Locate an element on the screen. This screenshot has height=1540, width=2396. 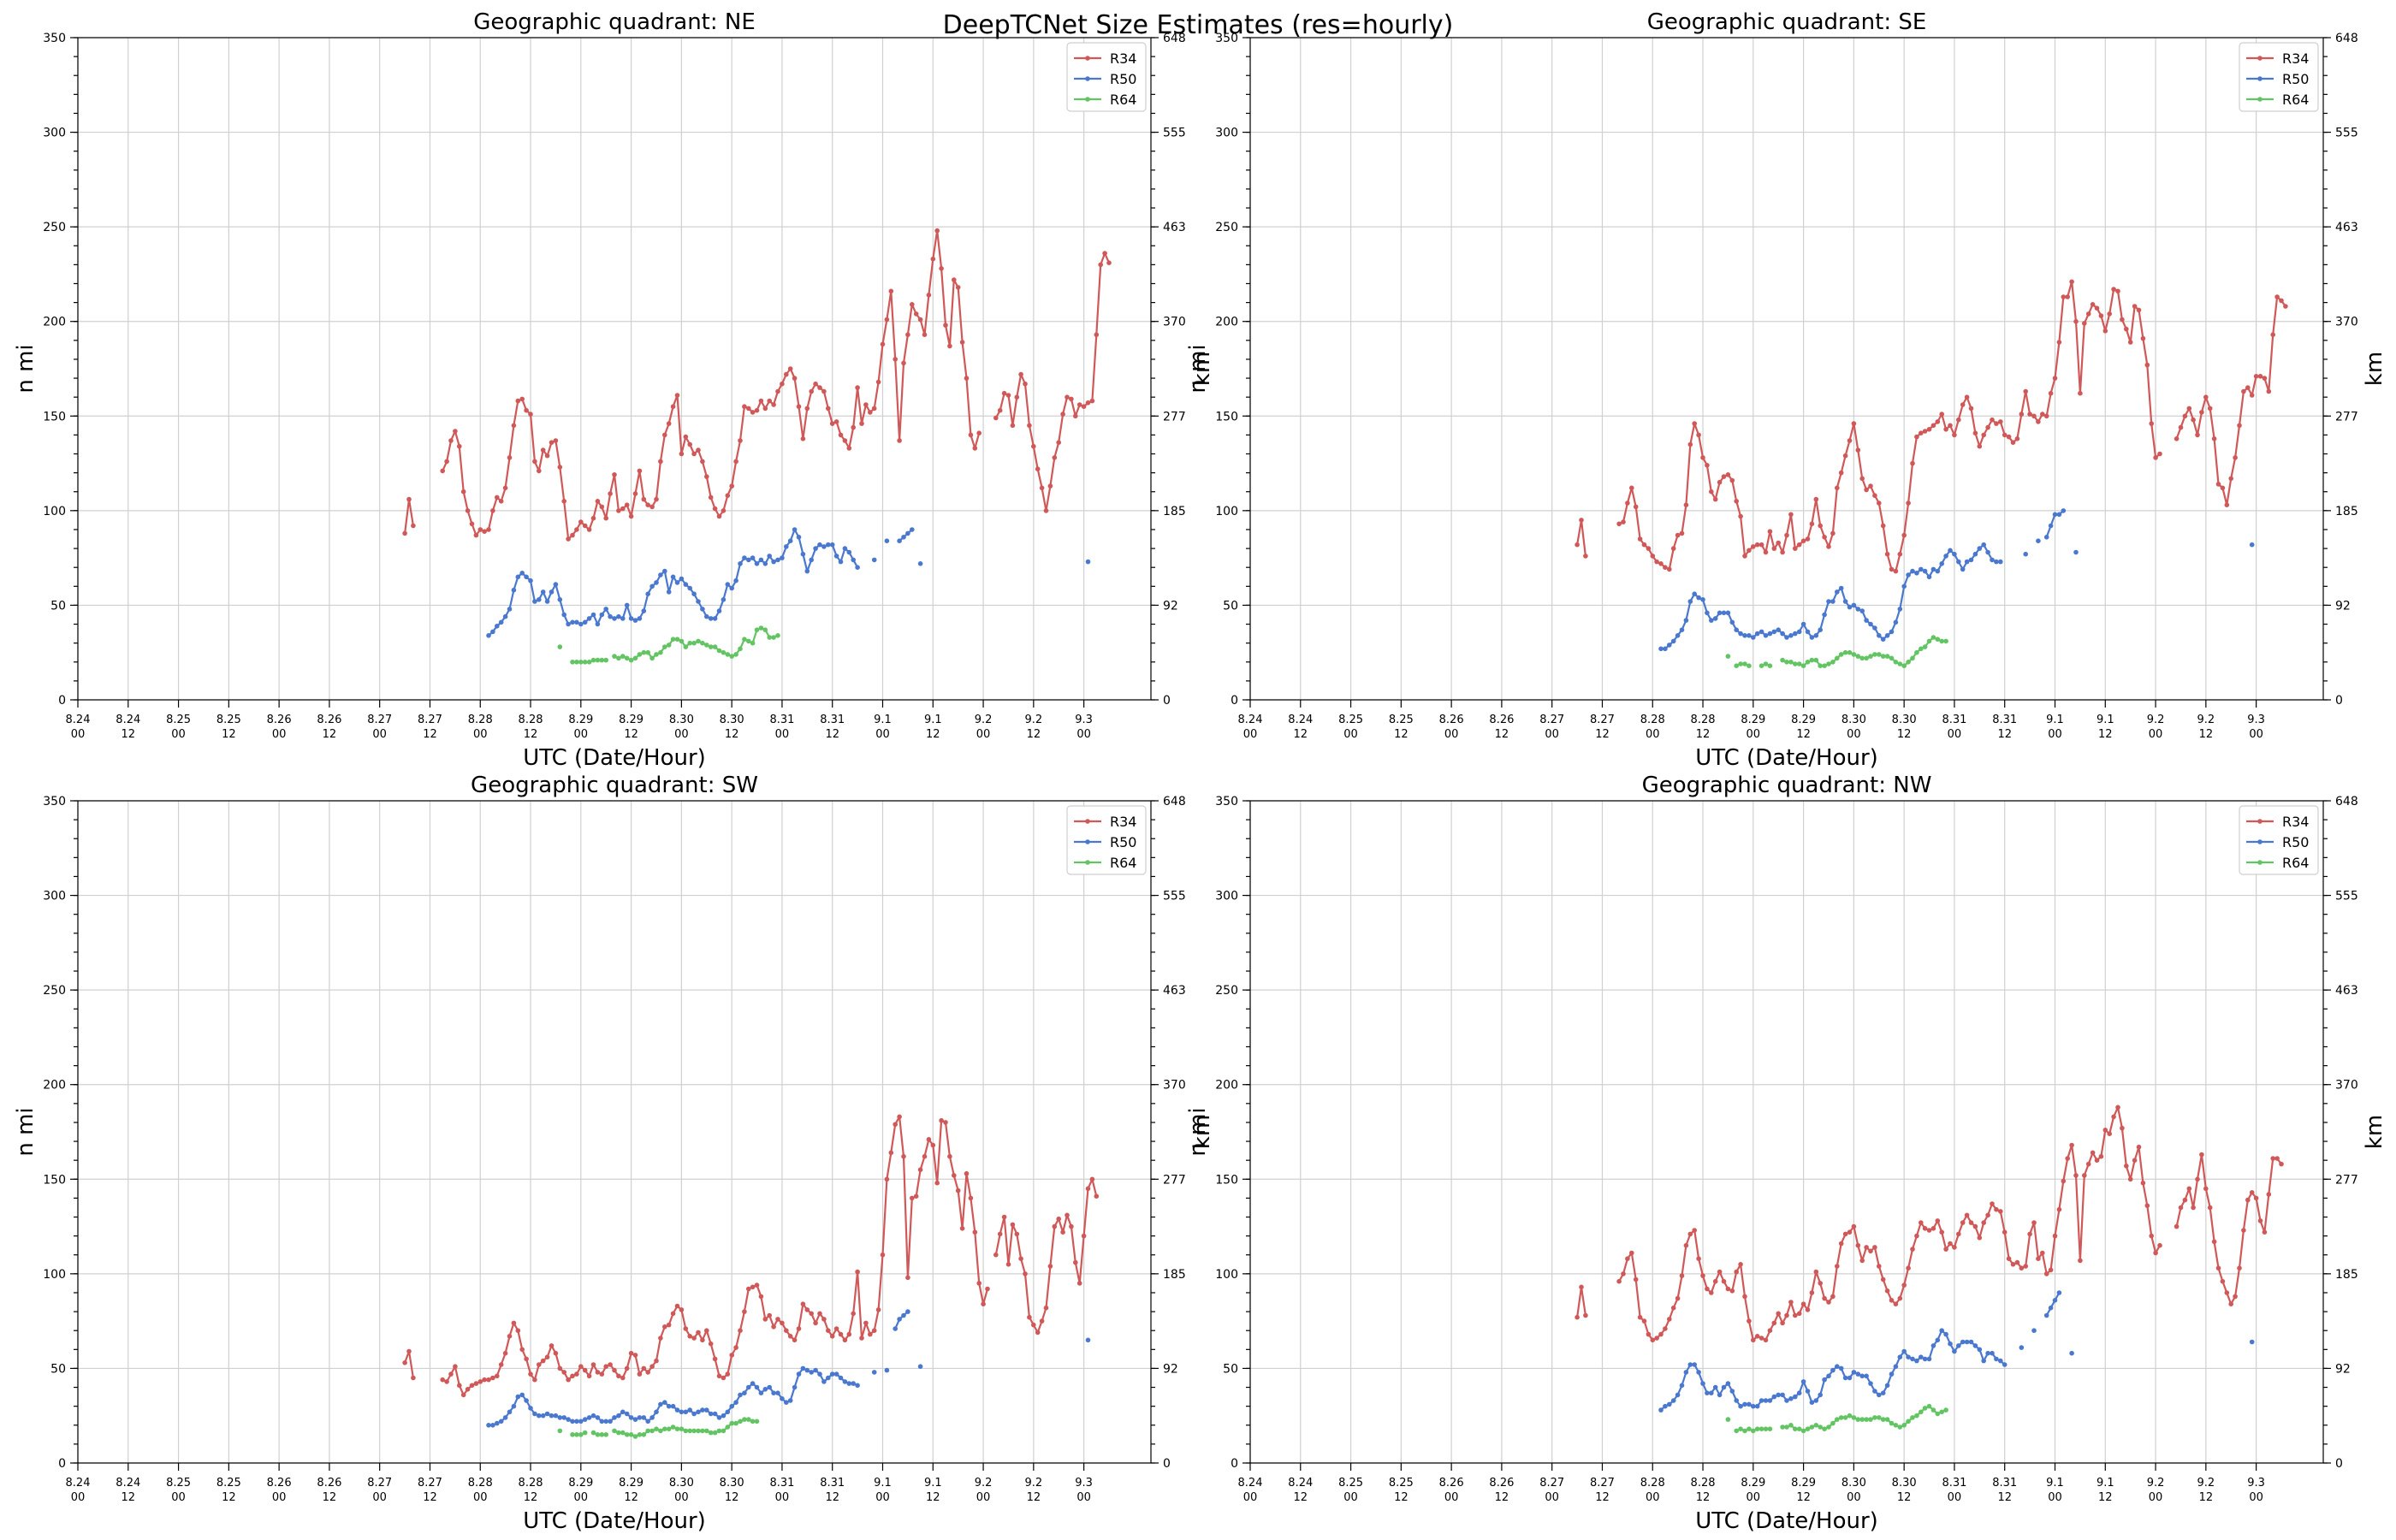
legend-swatch-marker is located at coordinates (1087, 58).